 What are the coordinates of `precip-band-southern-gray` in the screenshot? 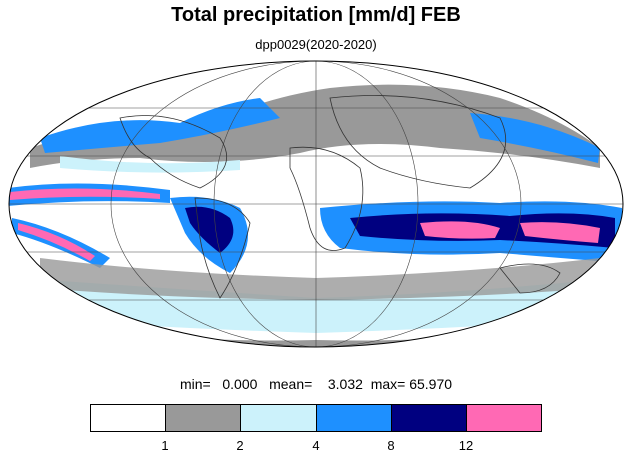 It's located at (320, 279).